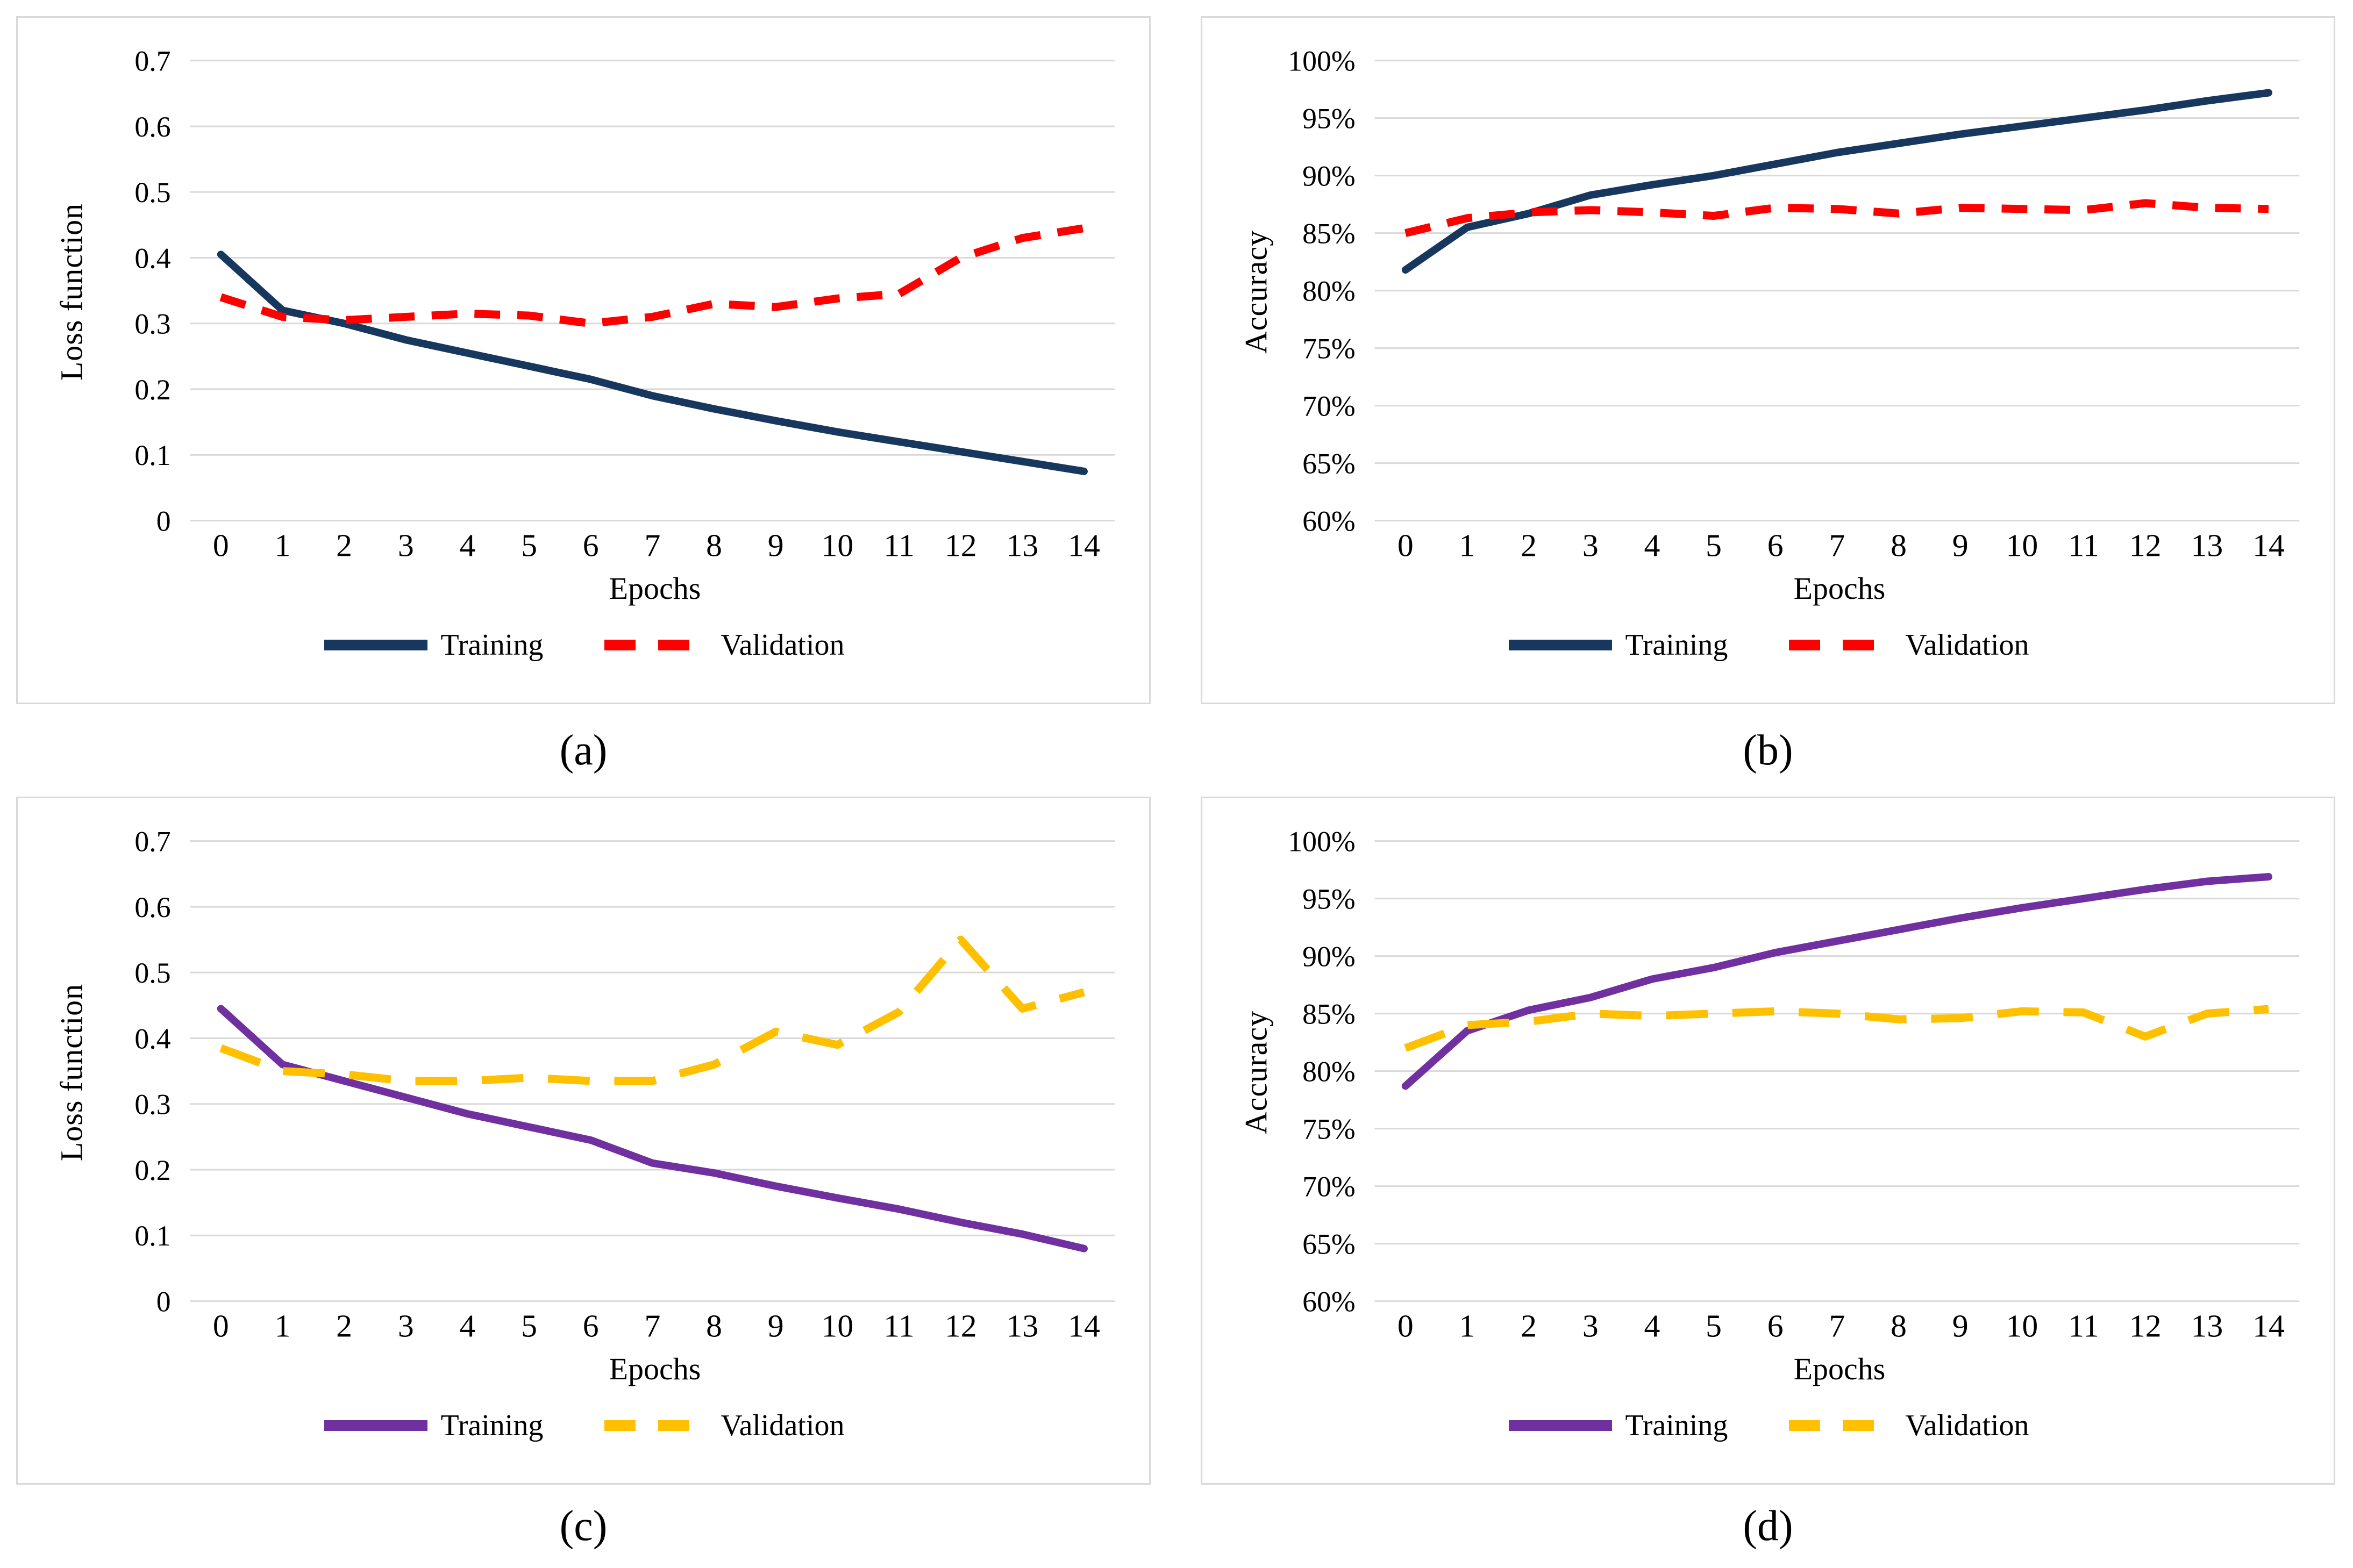 This screenshot has height=1568, width=2353. Describe the element at coordinates (1768, 1526) in the screenshot. I see `caption-d: (d)` at that location.